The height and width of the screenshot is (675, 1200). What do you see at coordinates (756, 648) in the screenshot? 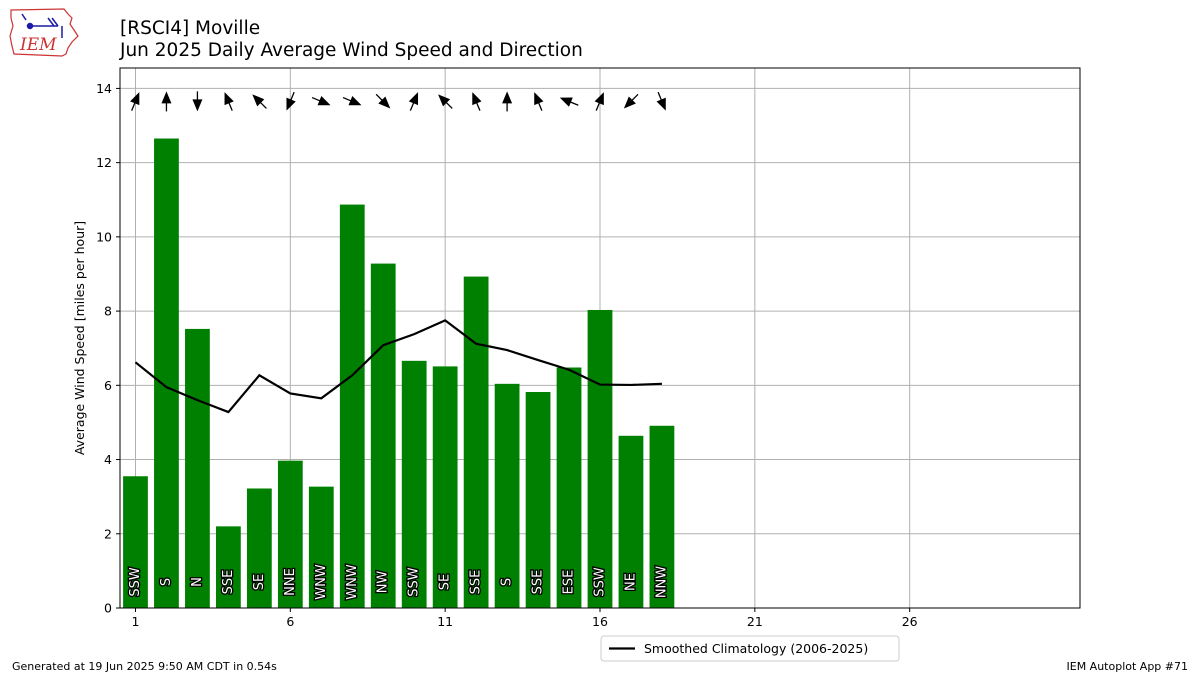
I see `legend-label-climatology: Smoothed Climatology (2006-2025)` at bounding box center [756, 648].